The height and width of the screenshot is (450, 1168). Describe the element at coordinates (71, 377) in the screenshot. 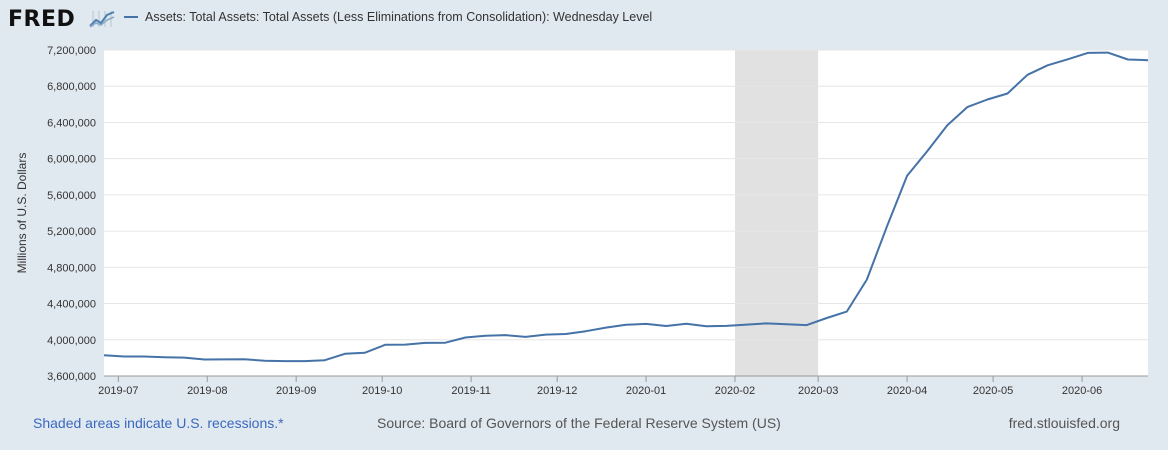

I see `y-tick-label: 3,600,000` at that location.